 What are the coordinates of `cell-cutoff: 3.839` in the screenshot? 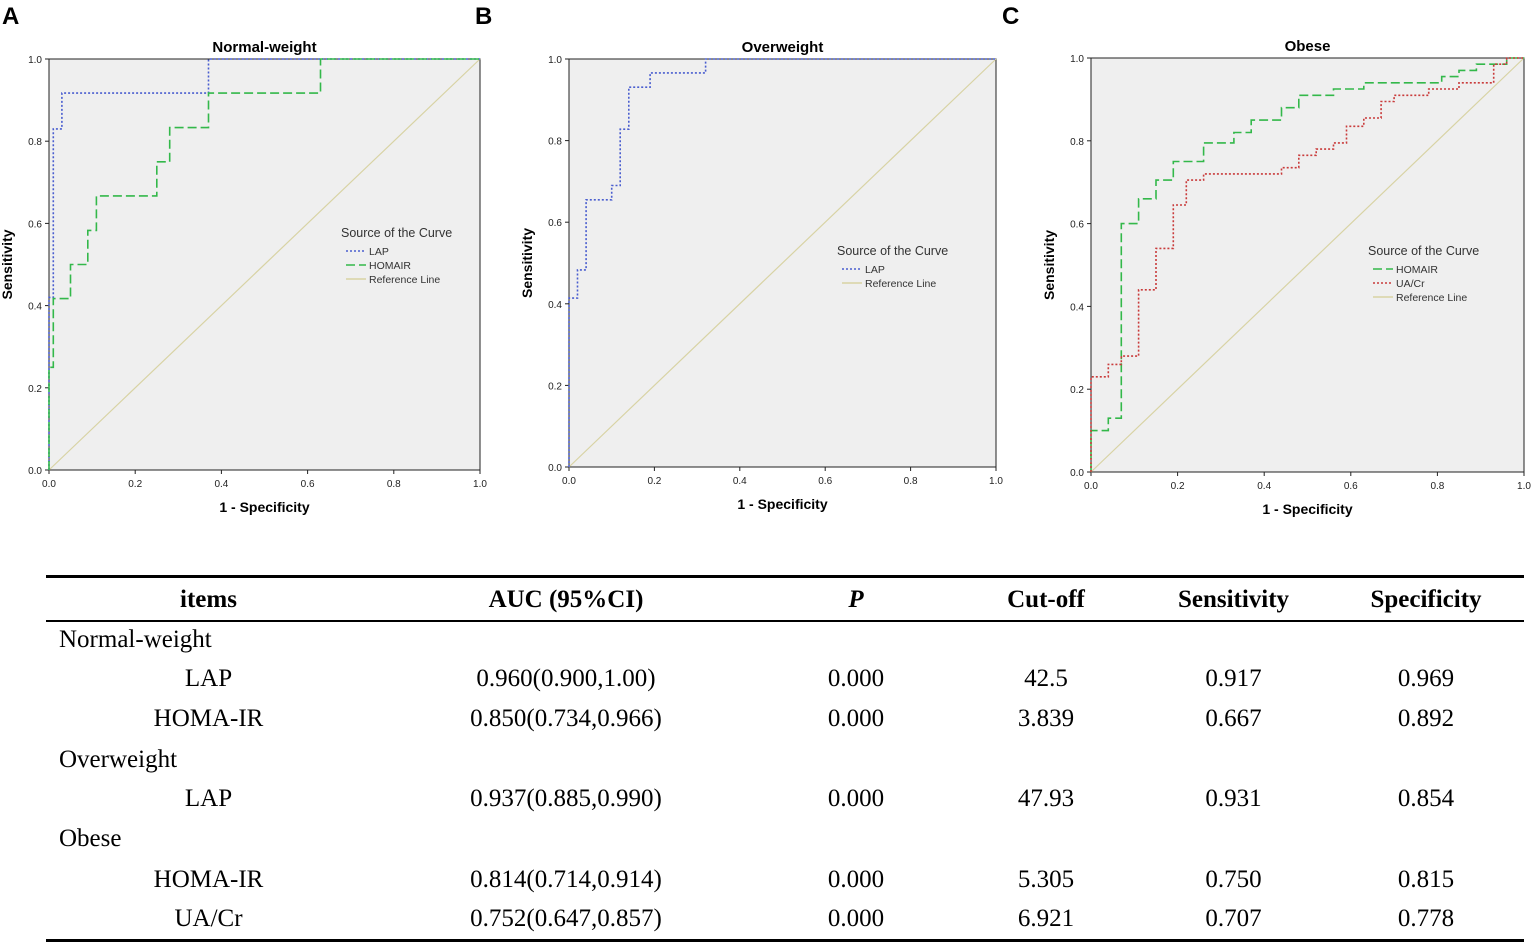 It's located at (1046, 718).